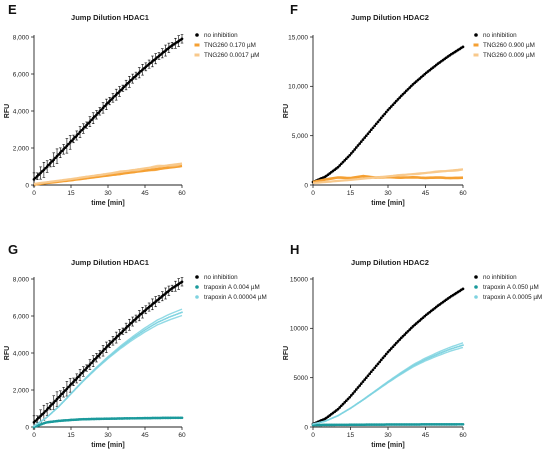 This screenshot has width=550, height=455. I want to click on legend-swatch, so click(476, 55).